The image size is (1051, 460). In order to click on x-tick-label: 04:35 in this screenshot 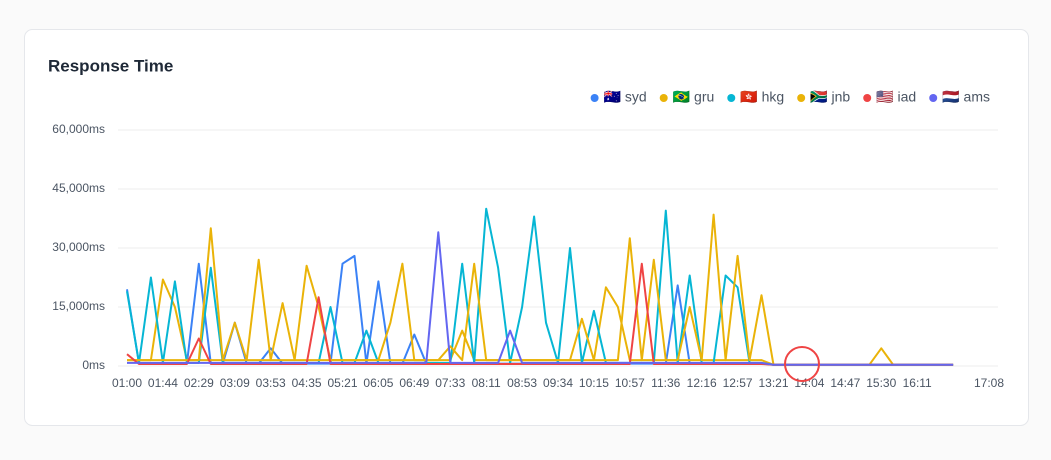, I will do `click(307, 383)`.